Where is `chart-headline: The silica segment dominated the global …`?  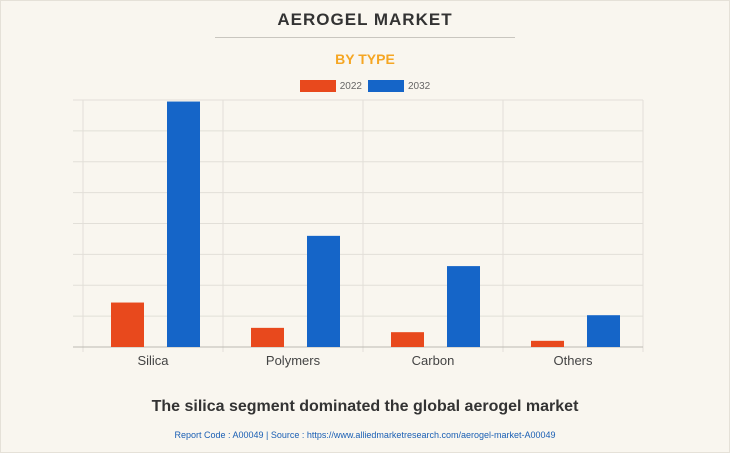 chart-headline: The silica segment dominated the global … is located at coordinates (365, 406).